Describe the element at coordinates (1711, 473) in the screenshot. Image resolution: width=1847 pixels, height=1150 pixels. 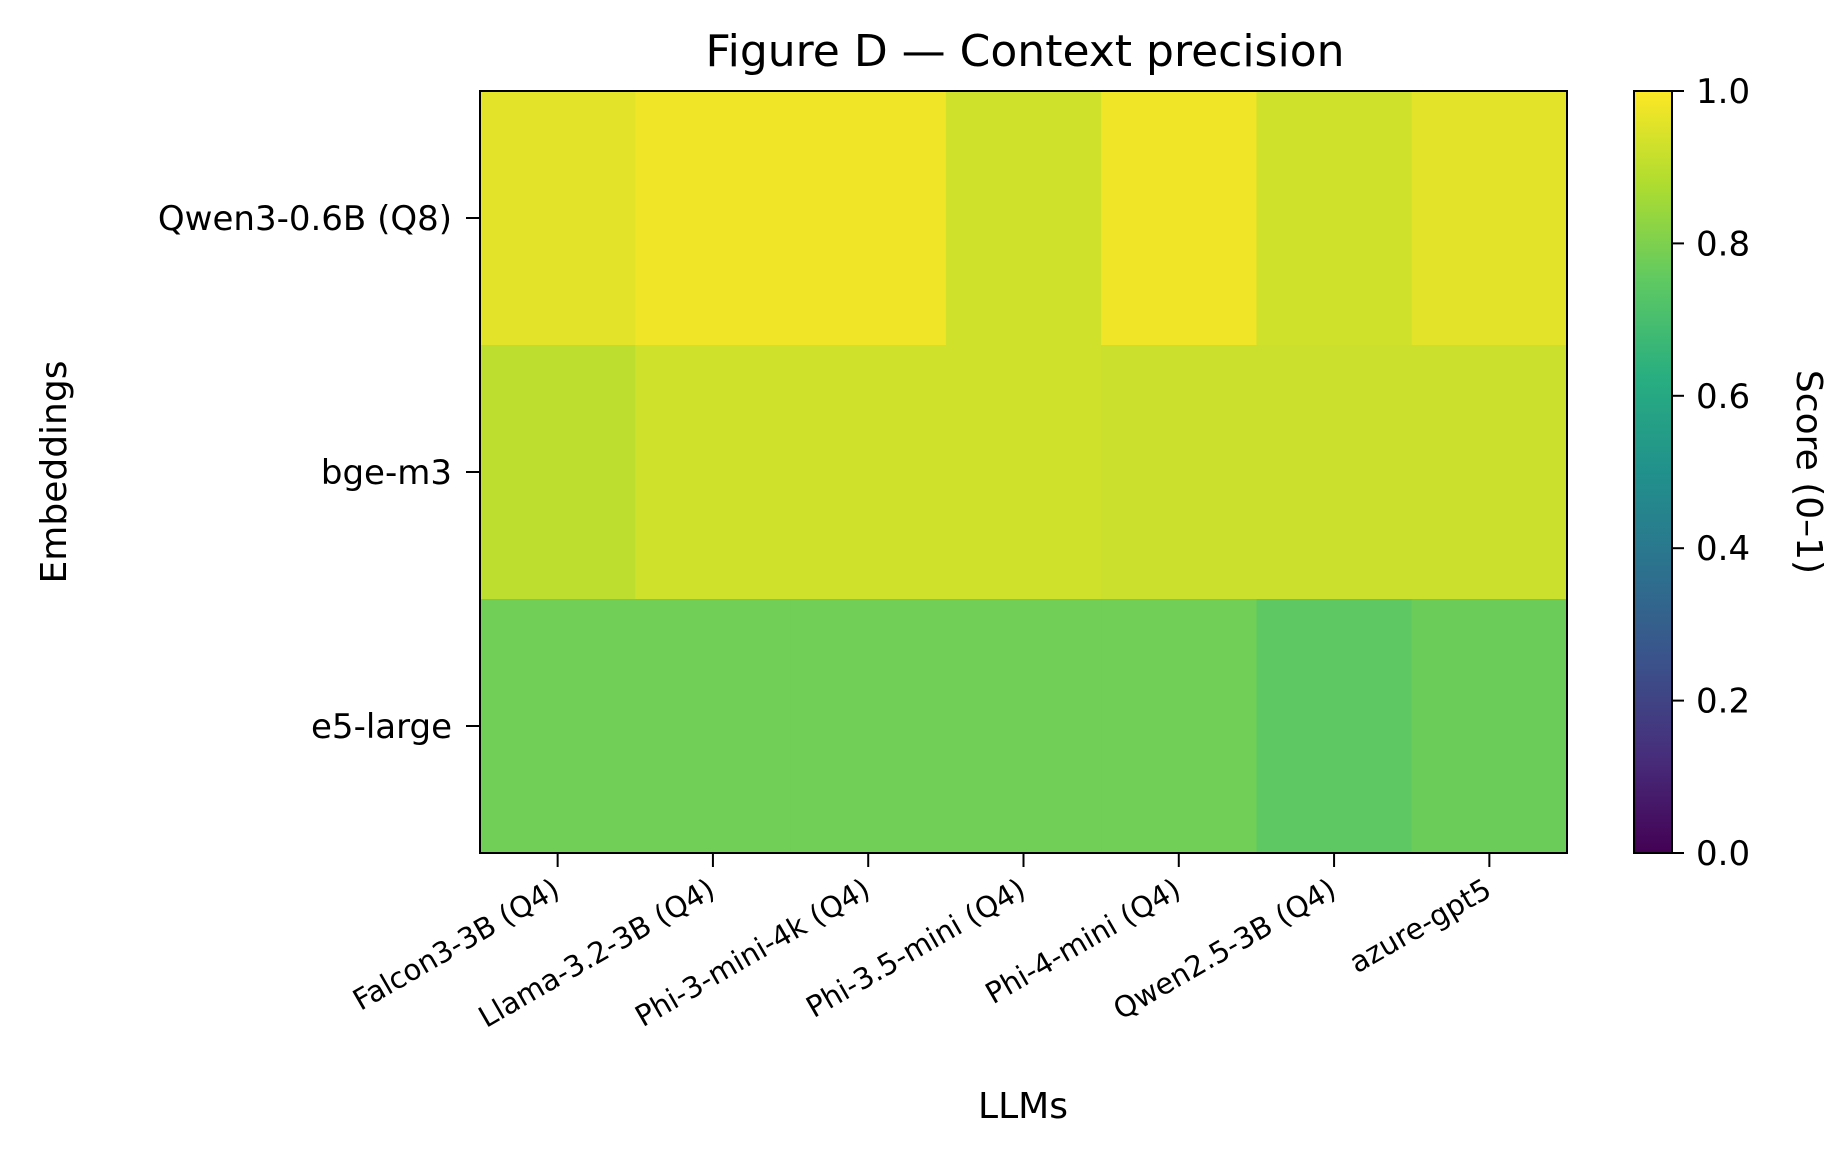
I see `colorbar-ticks: 0.0 0.2 0.4 0.6 0.8 1.0` at that location.